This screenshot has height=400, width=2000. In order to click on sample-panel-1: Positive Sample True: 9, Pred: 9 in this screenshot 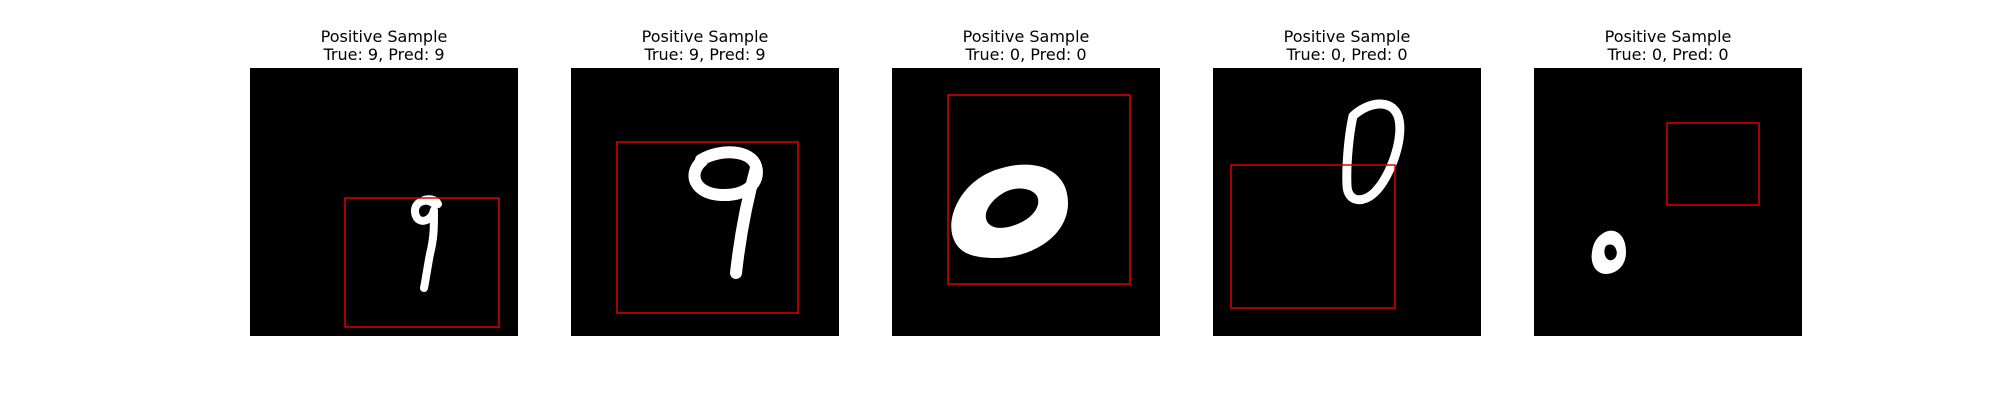, I will do `click(384, 182)`.